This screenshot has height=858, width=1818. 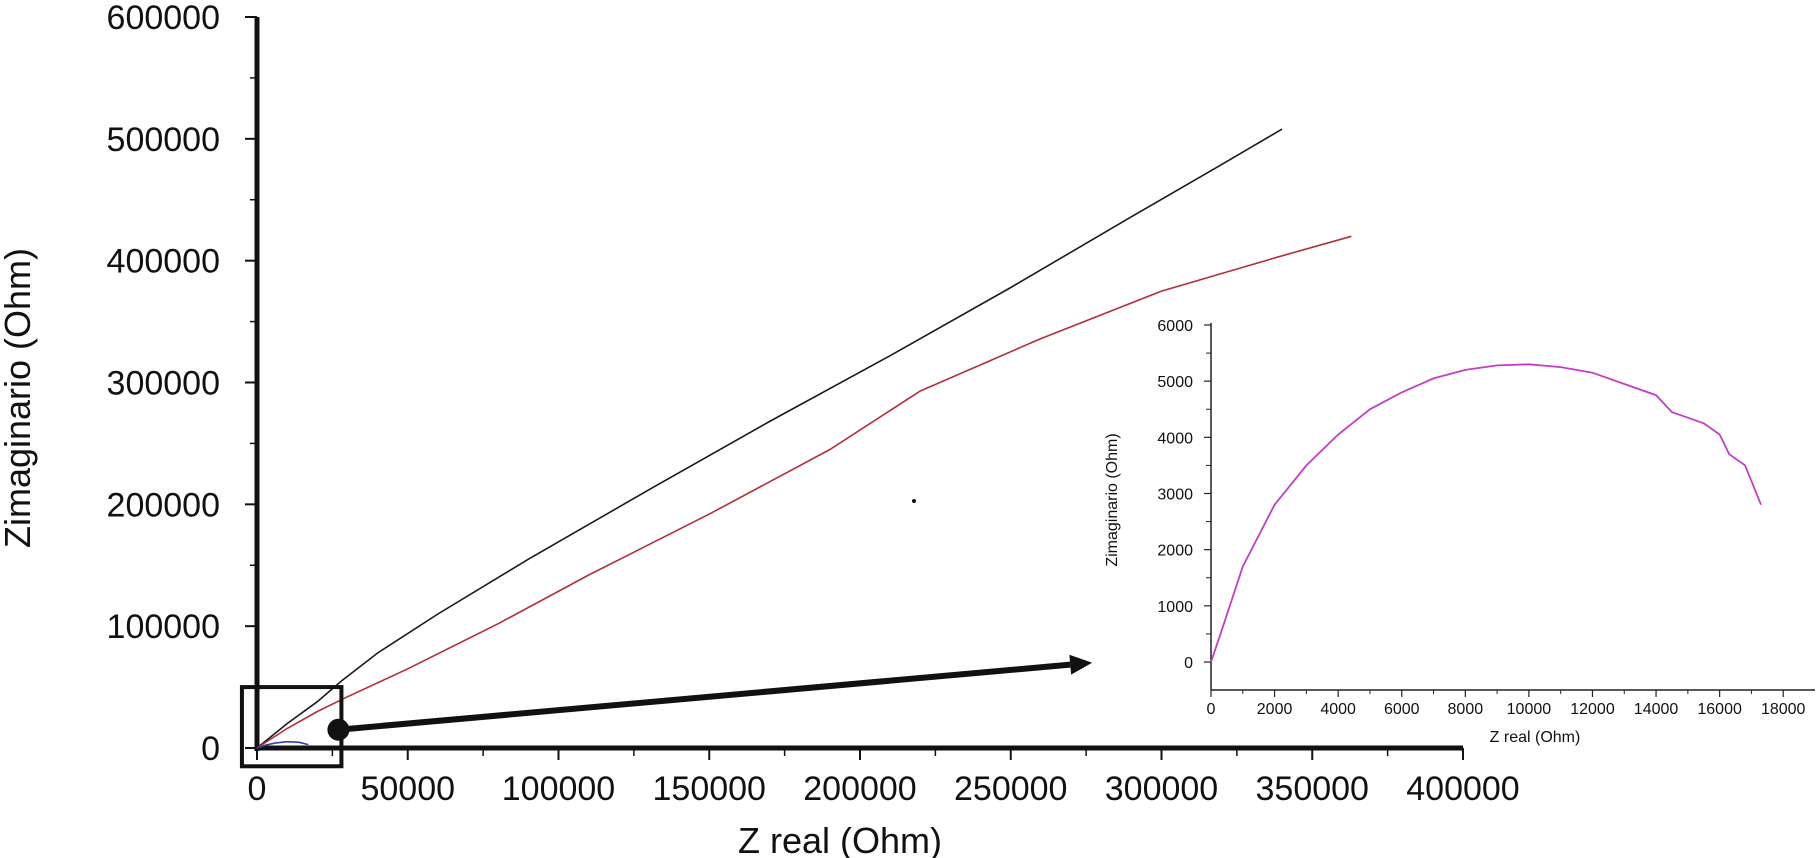 I want to click on main-y-tick-label: 300000, so click(x=163, y=384).